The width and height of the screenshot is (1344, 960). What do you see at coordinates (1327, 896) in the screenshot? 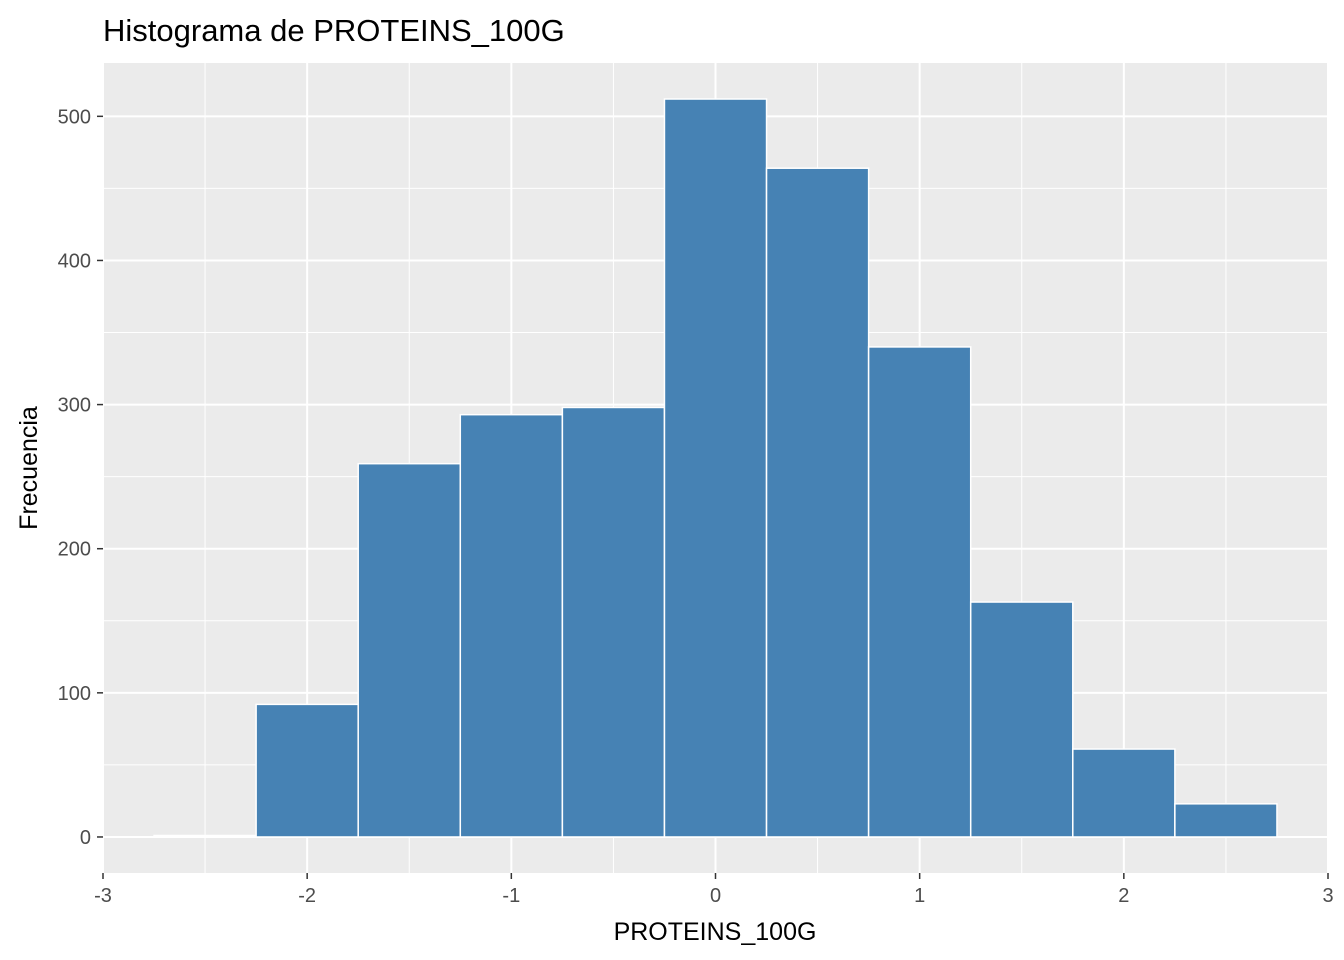
I see `x-tick-label: 3` at bounding box center [1327, 896].